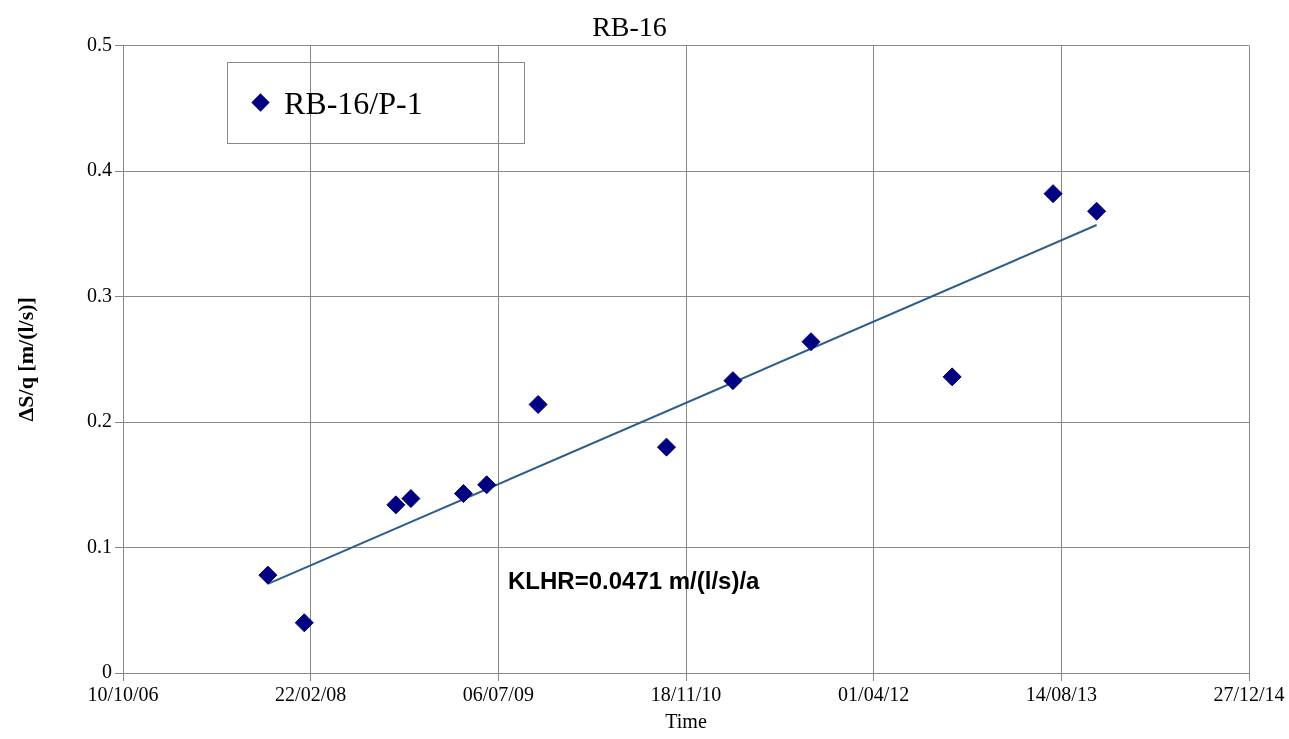 This screenshot has width=1289, height=739. What do you see at coordinates (123, 694) in the screenshot?
I see `x-tick-label: 10/10/06` at bounding box center [123, 694].